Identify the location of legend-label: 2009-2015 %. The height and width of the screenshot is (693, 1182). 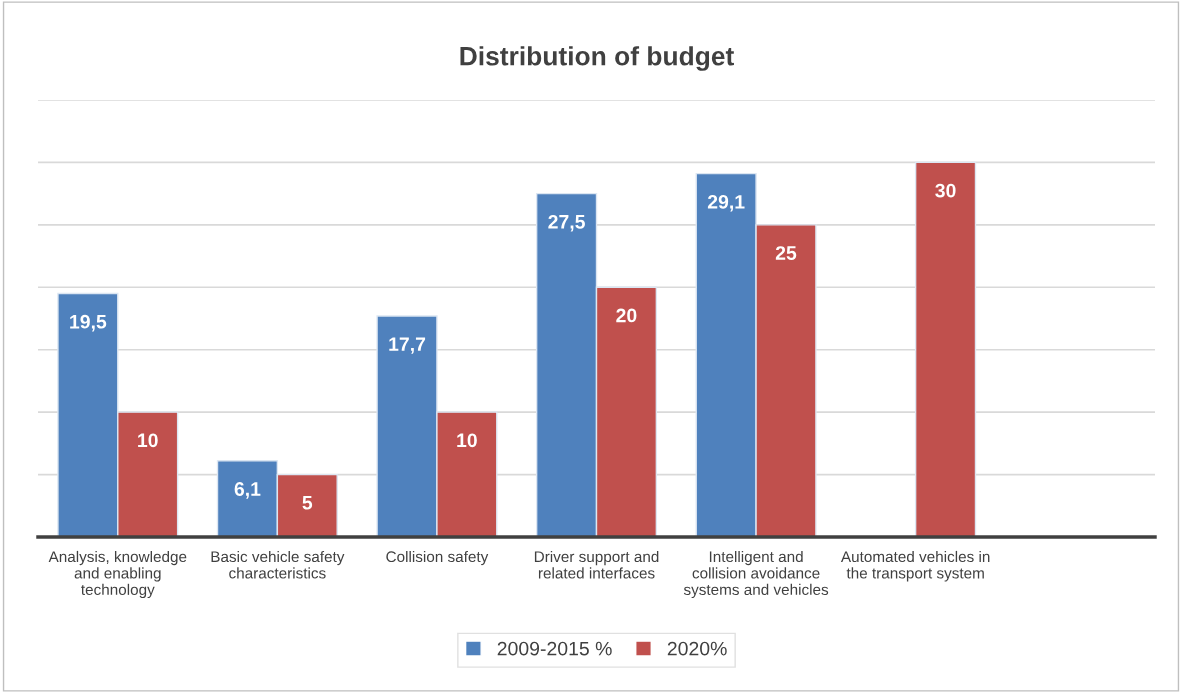
(554, 648).